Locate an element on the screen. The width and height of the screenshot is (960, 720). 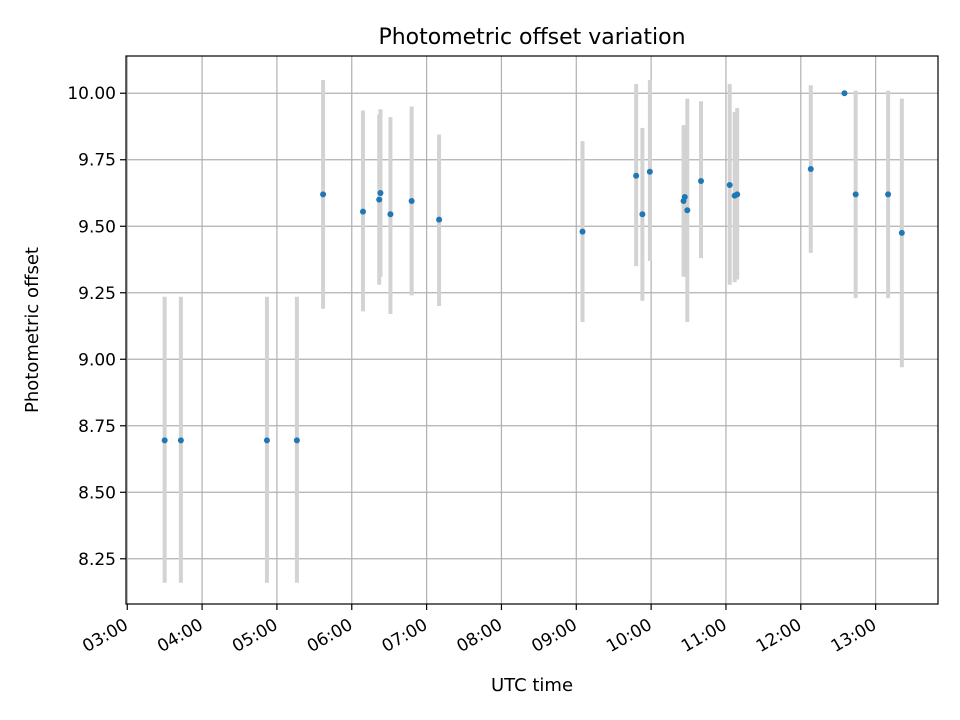
chart-title: Photometric offset variation is located at coordinates (531, 37).